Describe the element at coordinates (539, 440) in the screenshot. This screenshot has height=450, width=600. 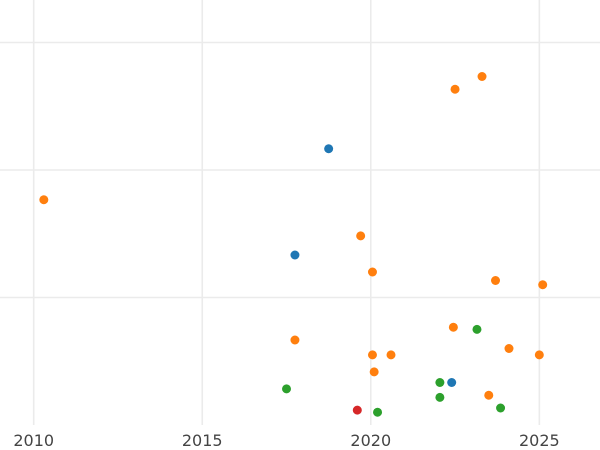
I see `x-tick-label: 2025` at that location.